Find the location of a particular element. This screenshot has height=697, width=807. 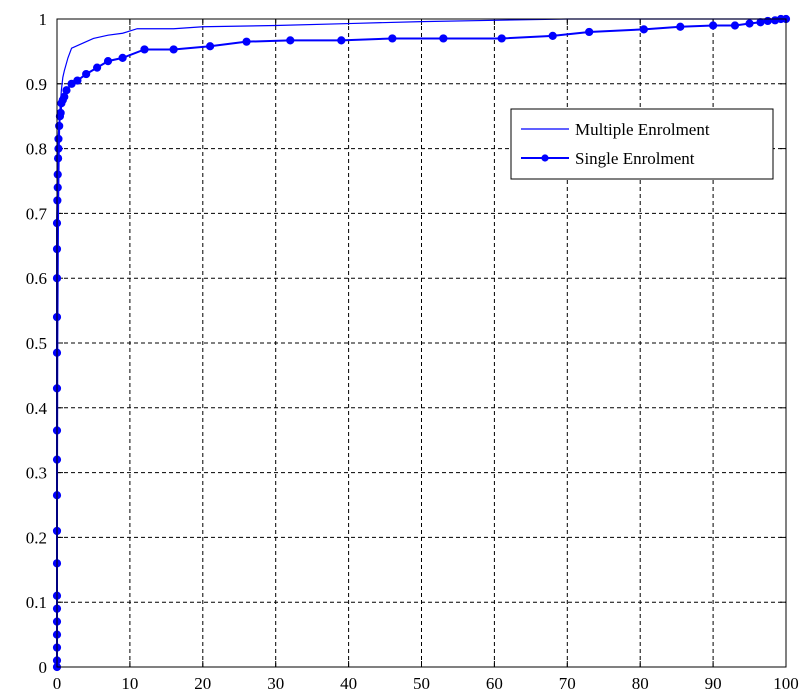

x-tick-label: 20 is located at coordinates (202, 683).